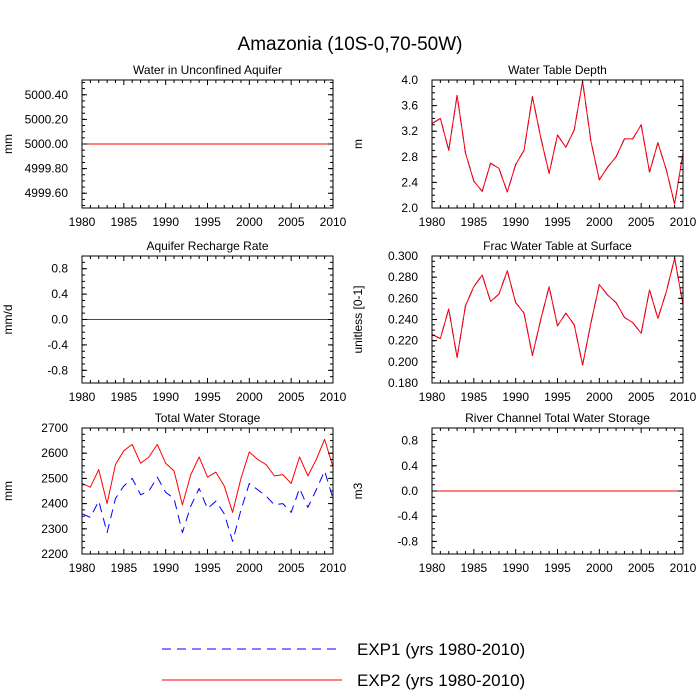 This screenshot has height=700, width=700. Describe the element at coordinates (47, 169) in the screenshot. I see `y-tick-label: 4999.80` at that location.